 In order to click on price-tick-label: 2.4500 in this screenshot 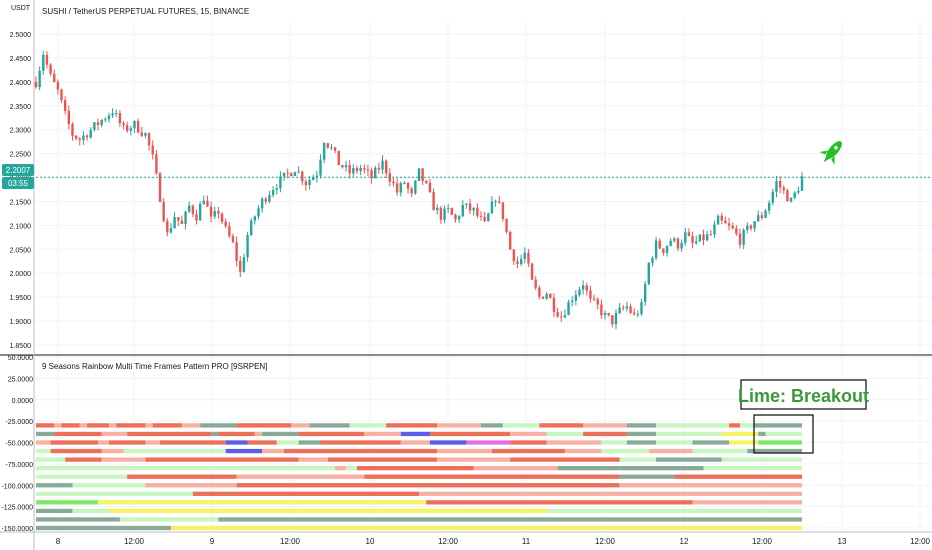, I will do `click(21, 59)`.